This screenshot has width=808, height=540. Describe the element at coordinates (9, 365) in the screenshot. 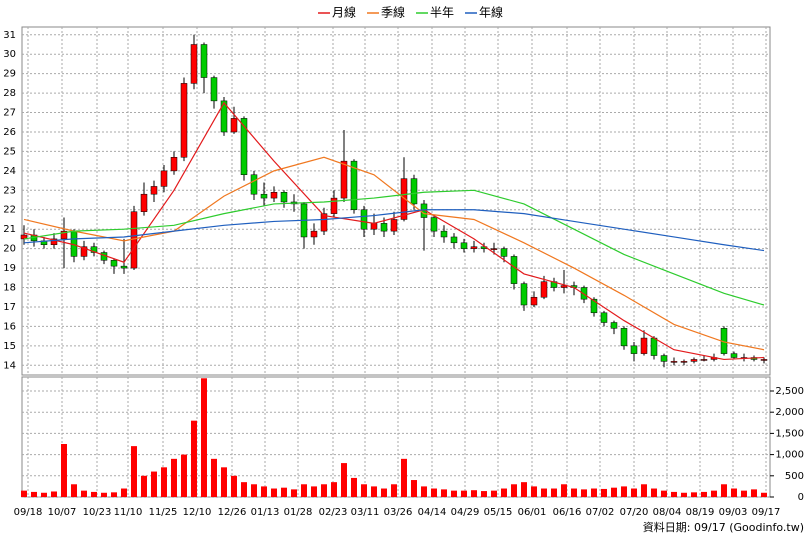

I see `y-tick-label: 14` at that location.